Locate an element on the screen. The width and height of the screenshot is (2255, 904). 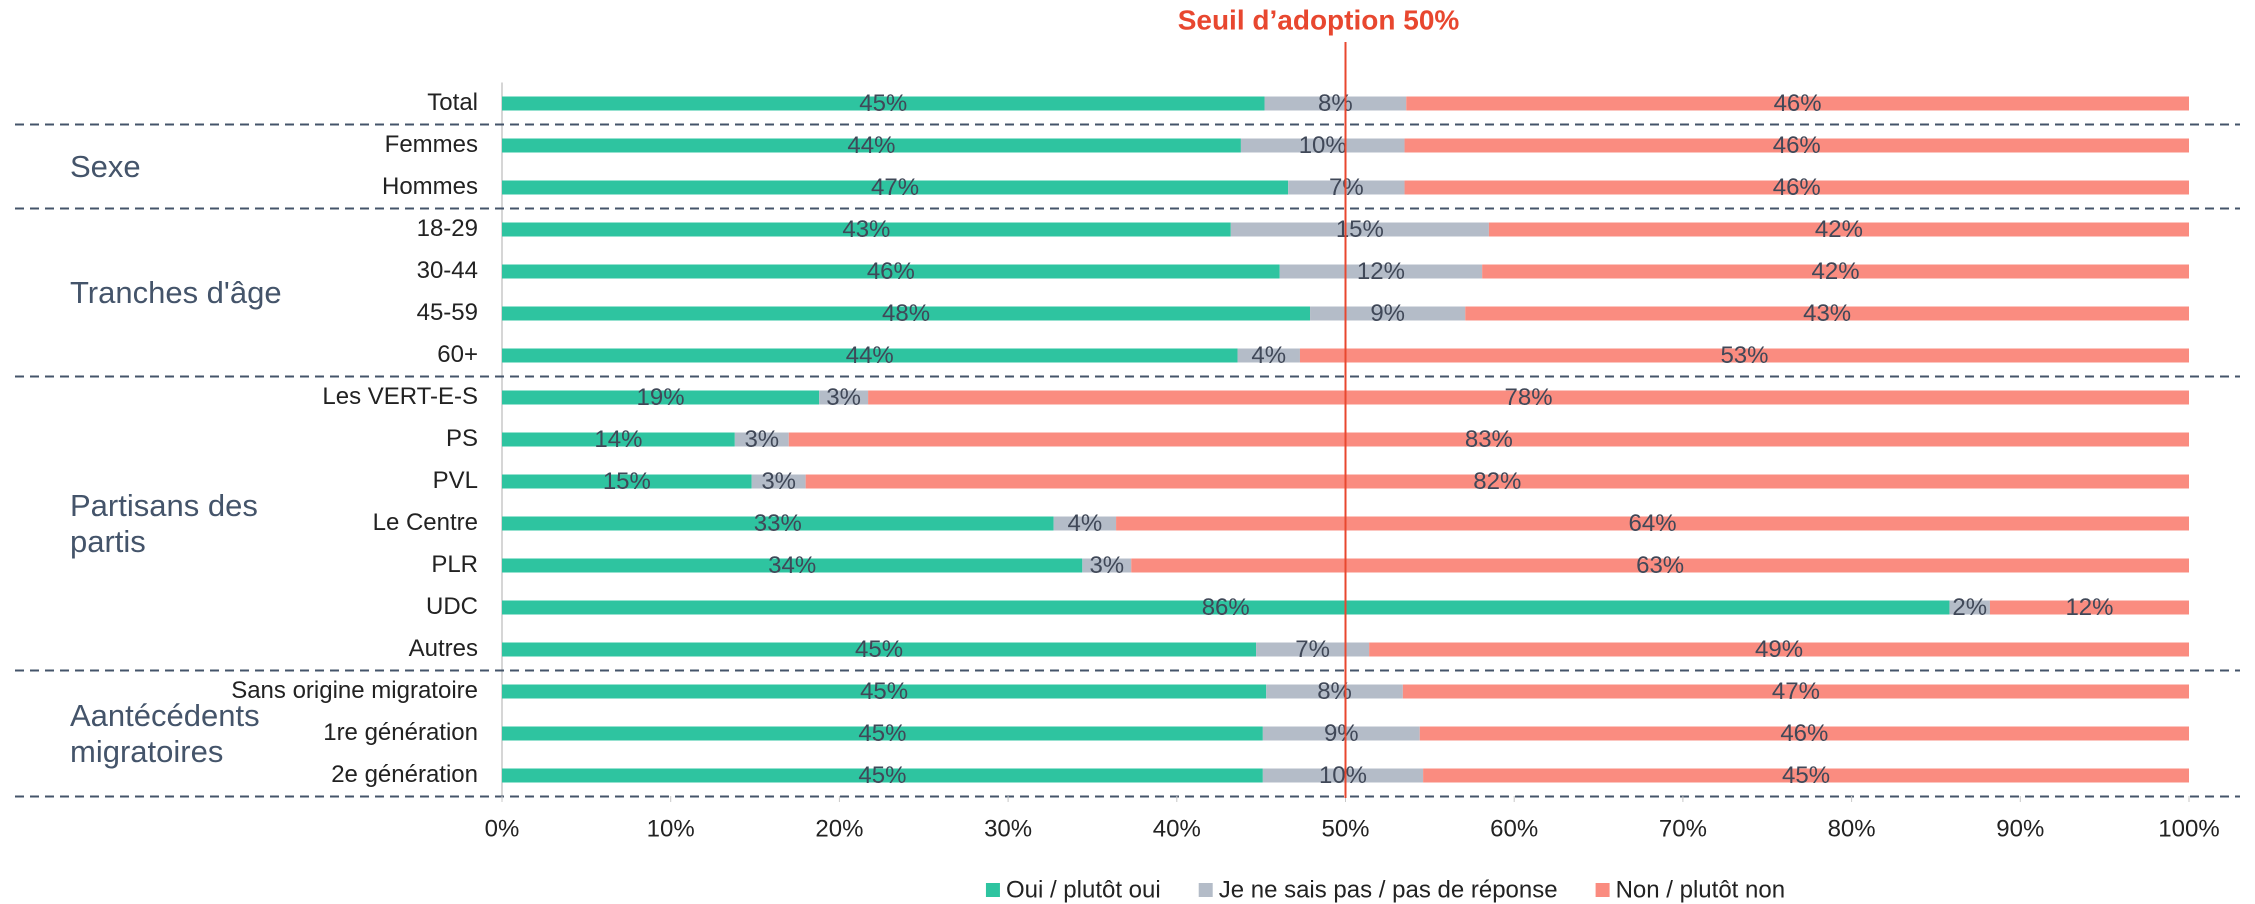
value-label: 33% is located at coordinates (778, 523).